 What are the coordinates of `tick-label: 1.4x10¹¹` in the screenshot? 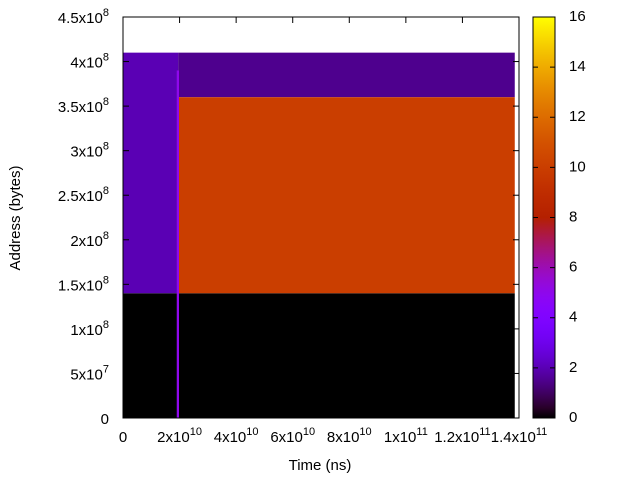 It's located at (519, 436).